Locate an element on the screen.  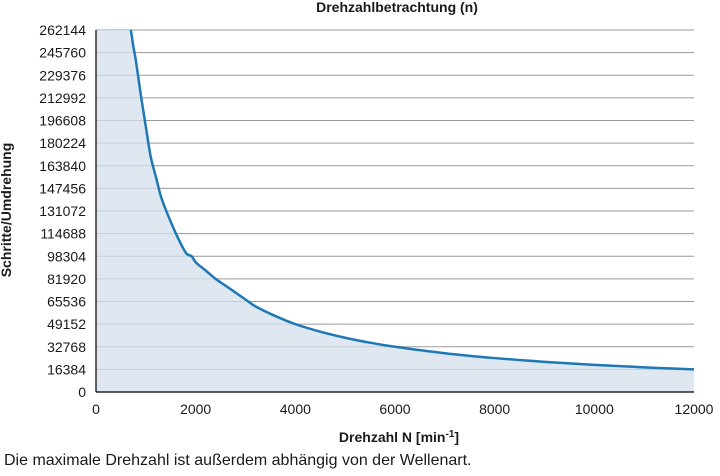
y-tick-label: 0 is located at coordinates (82, 392).